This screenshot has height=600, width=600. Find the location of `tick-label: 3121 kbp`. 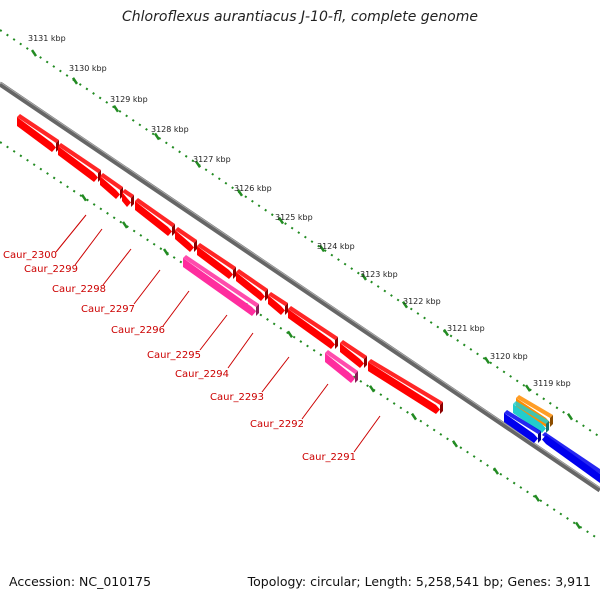

tick-label: 3121 kbp is located at coordinates (466, 328).